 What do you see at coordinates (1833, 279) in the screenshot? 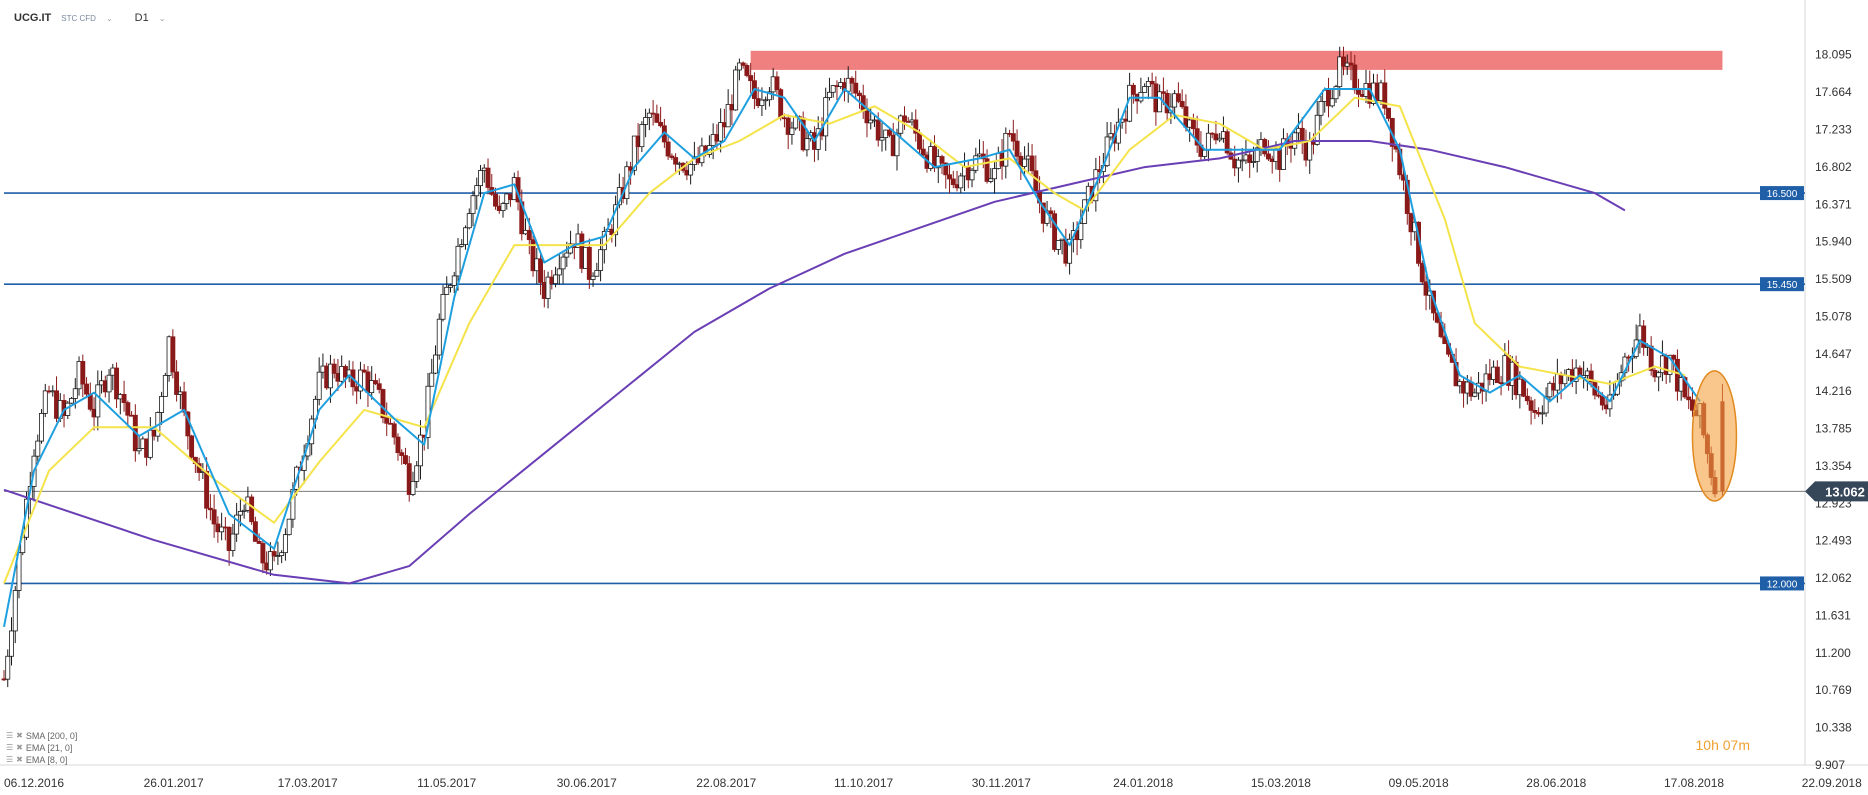
I see `y-tick-label: 15.509` at bounding box center [1833, 279].